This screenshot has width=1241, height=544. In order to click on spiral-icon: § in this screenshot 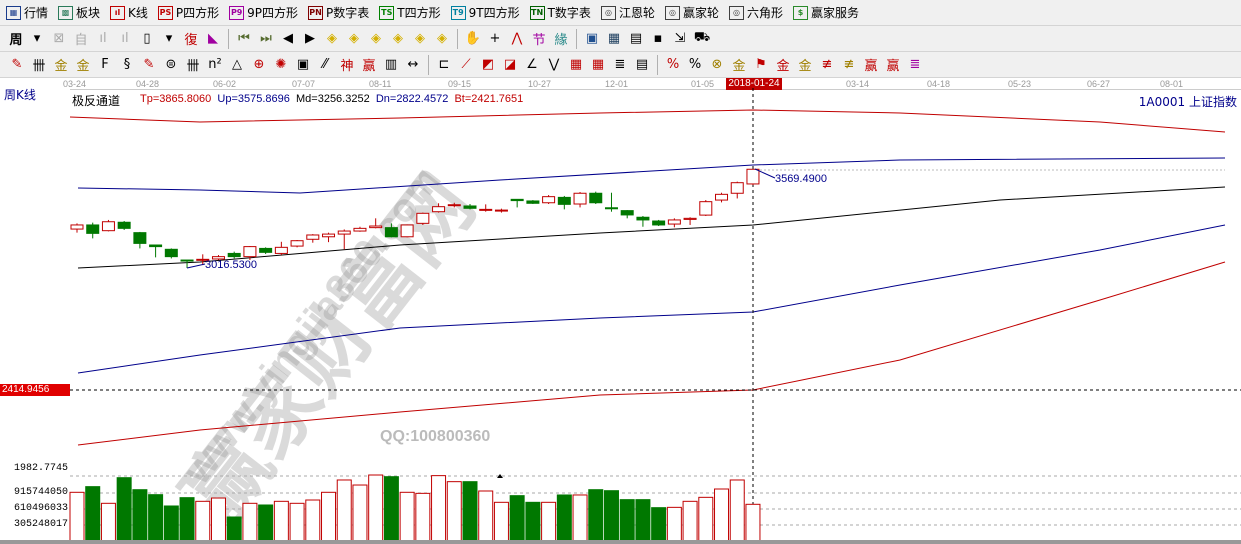, I will do `click(127, 64)`.